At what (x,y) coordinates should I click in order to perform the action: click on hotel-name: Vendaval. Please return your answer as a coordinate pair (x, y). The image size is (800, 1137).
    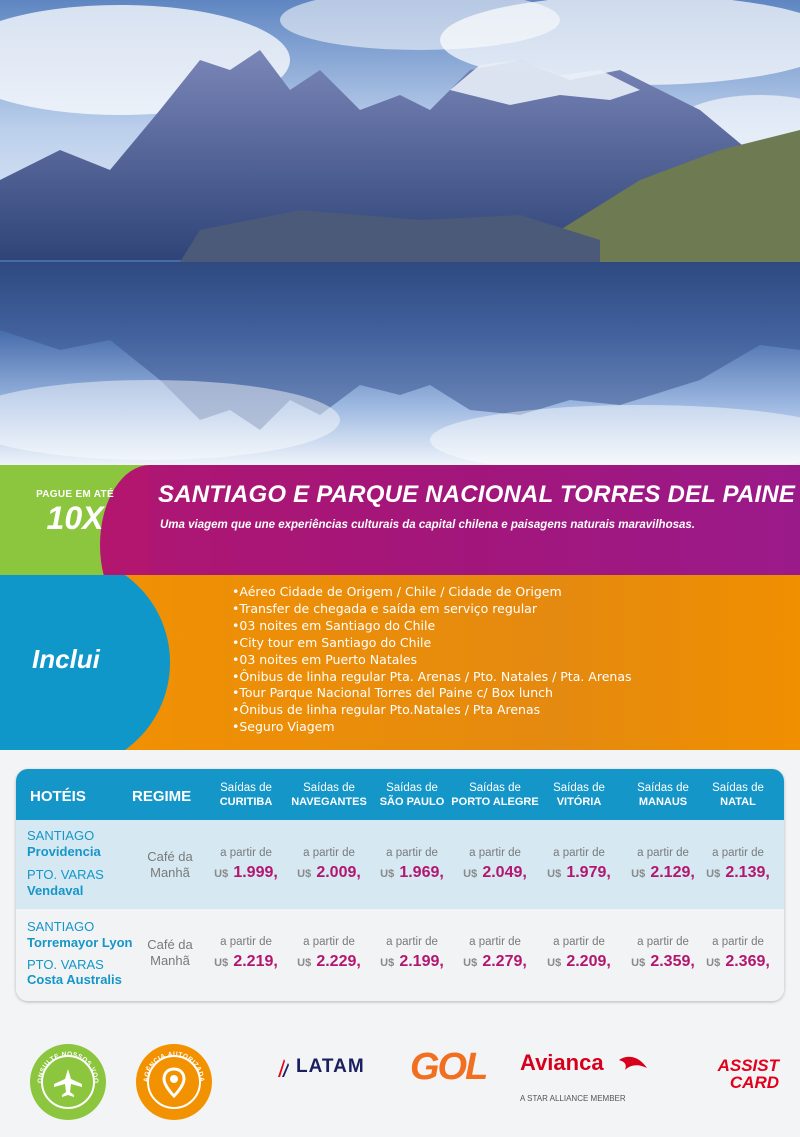
    Looking at the image, I should click on (55, 890).